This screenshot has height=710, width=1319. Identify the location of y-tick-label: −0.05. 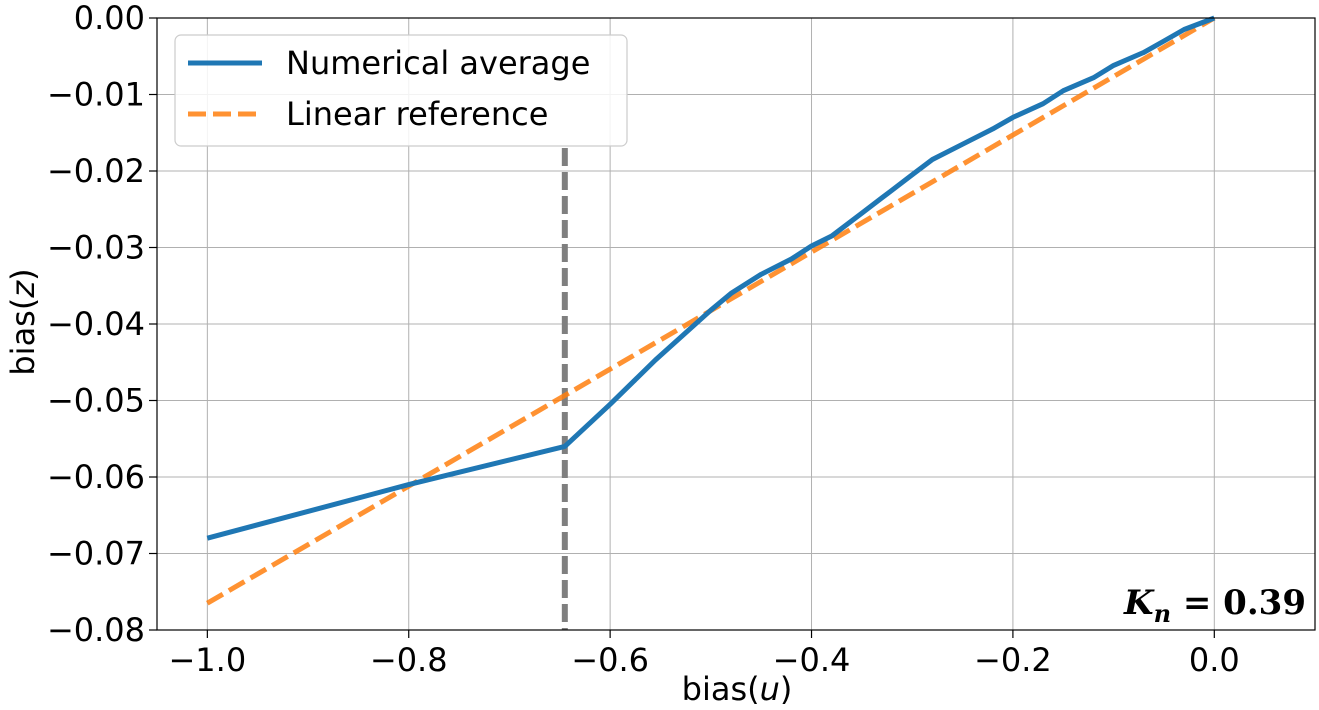
(96, 401).